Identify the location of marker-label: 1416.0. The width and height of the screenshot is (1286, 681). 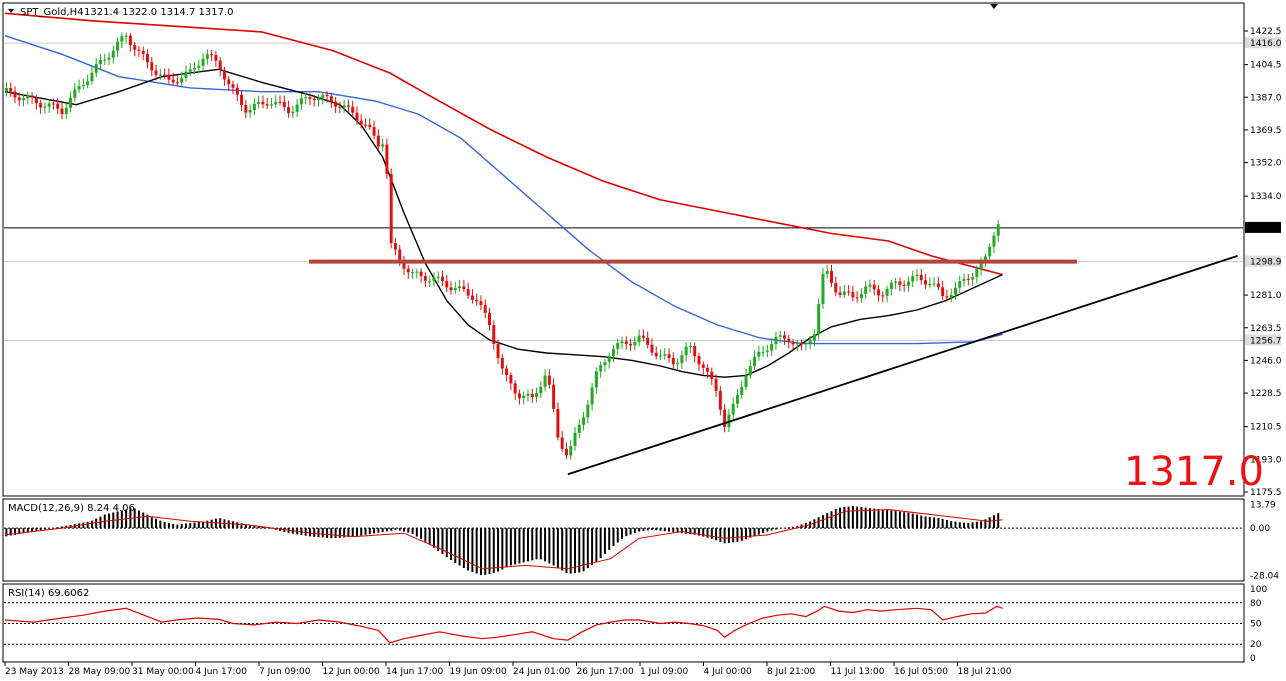
(1266, 44).